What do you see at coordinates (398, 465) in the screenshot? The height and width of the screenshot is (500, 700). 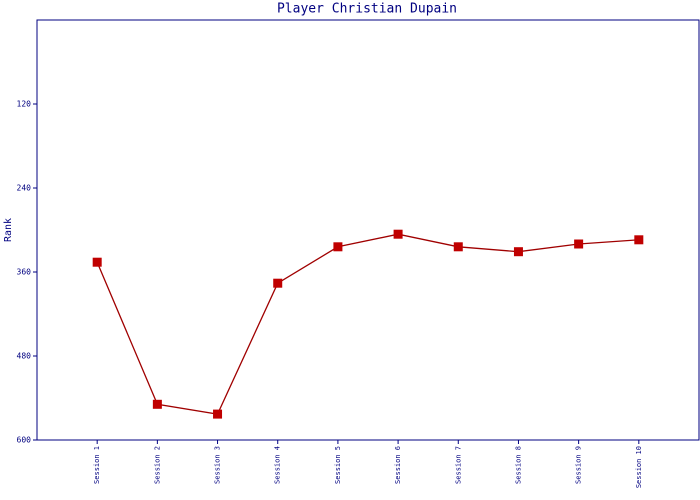 I see `x-tick-label: Session 6` at bounding box center [398, 465].